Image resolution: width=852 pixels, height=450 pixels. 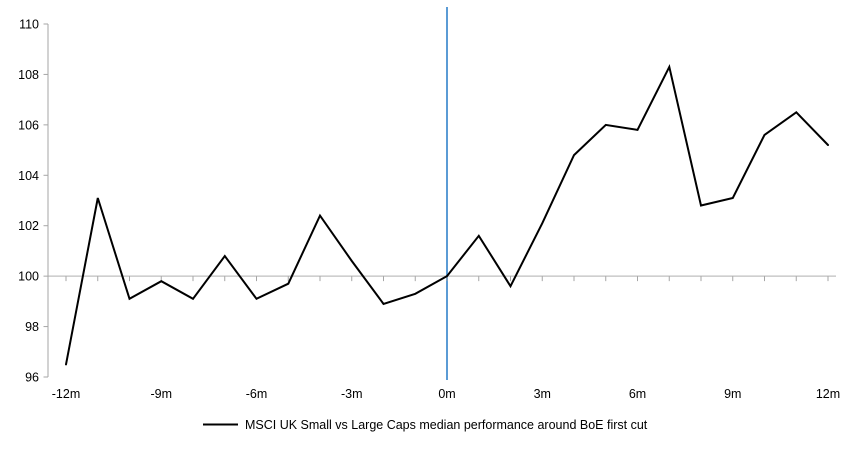 I want to click on x-tick-label: -9m, so click(x=161, y=394).